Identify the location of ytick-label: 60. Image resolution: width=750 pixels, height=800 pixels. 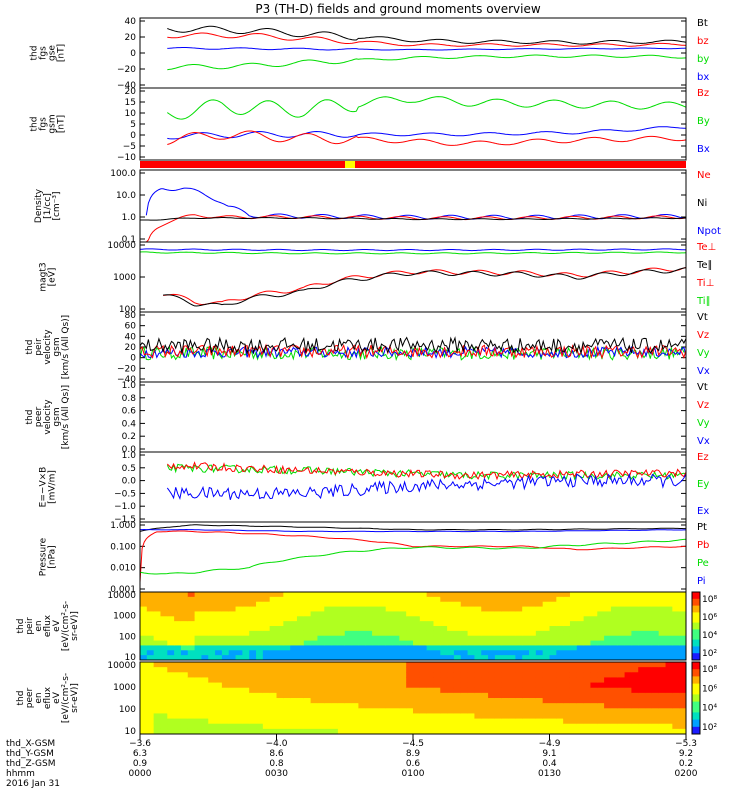
(131, 327).